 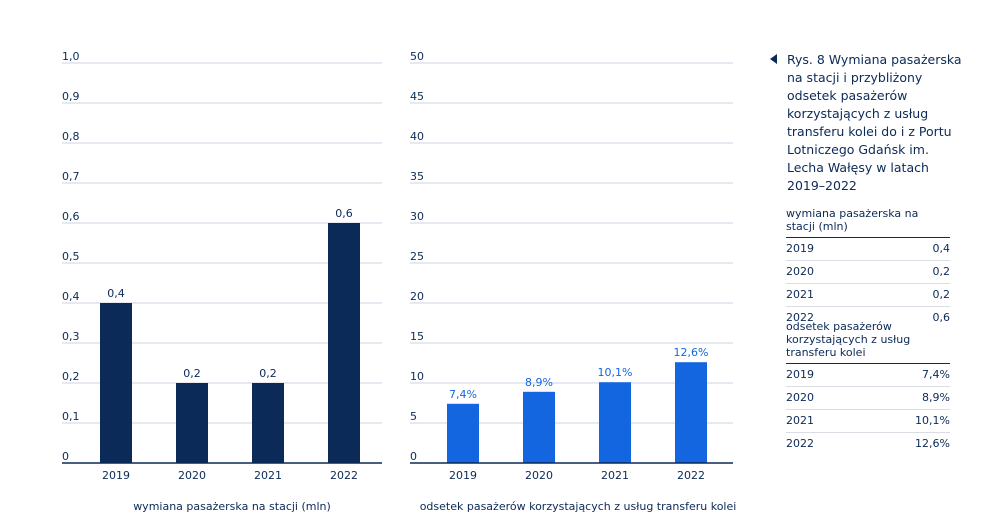 I want to click on left-y-tick-label: 0,5, so click(x=71, y=256).